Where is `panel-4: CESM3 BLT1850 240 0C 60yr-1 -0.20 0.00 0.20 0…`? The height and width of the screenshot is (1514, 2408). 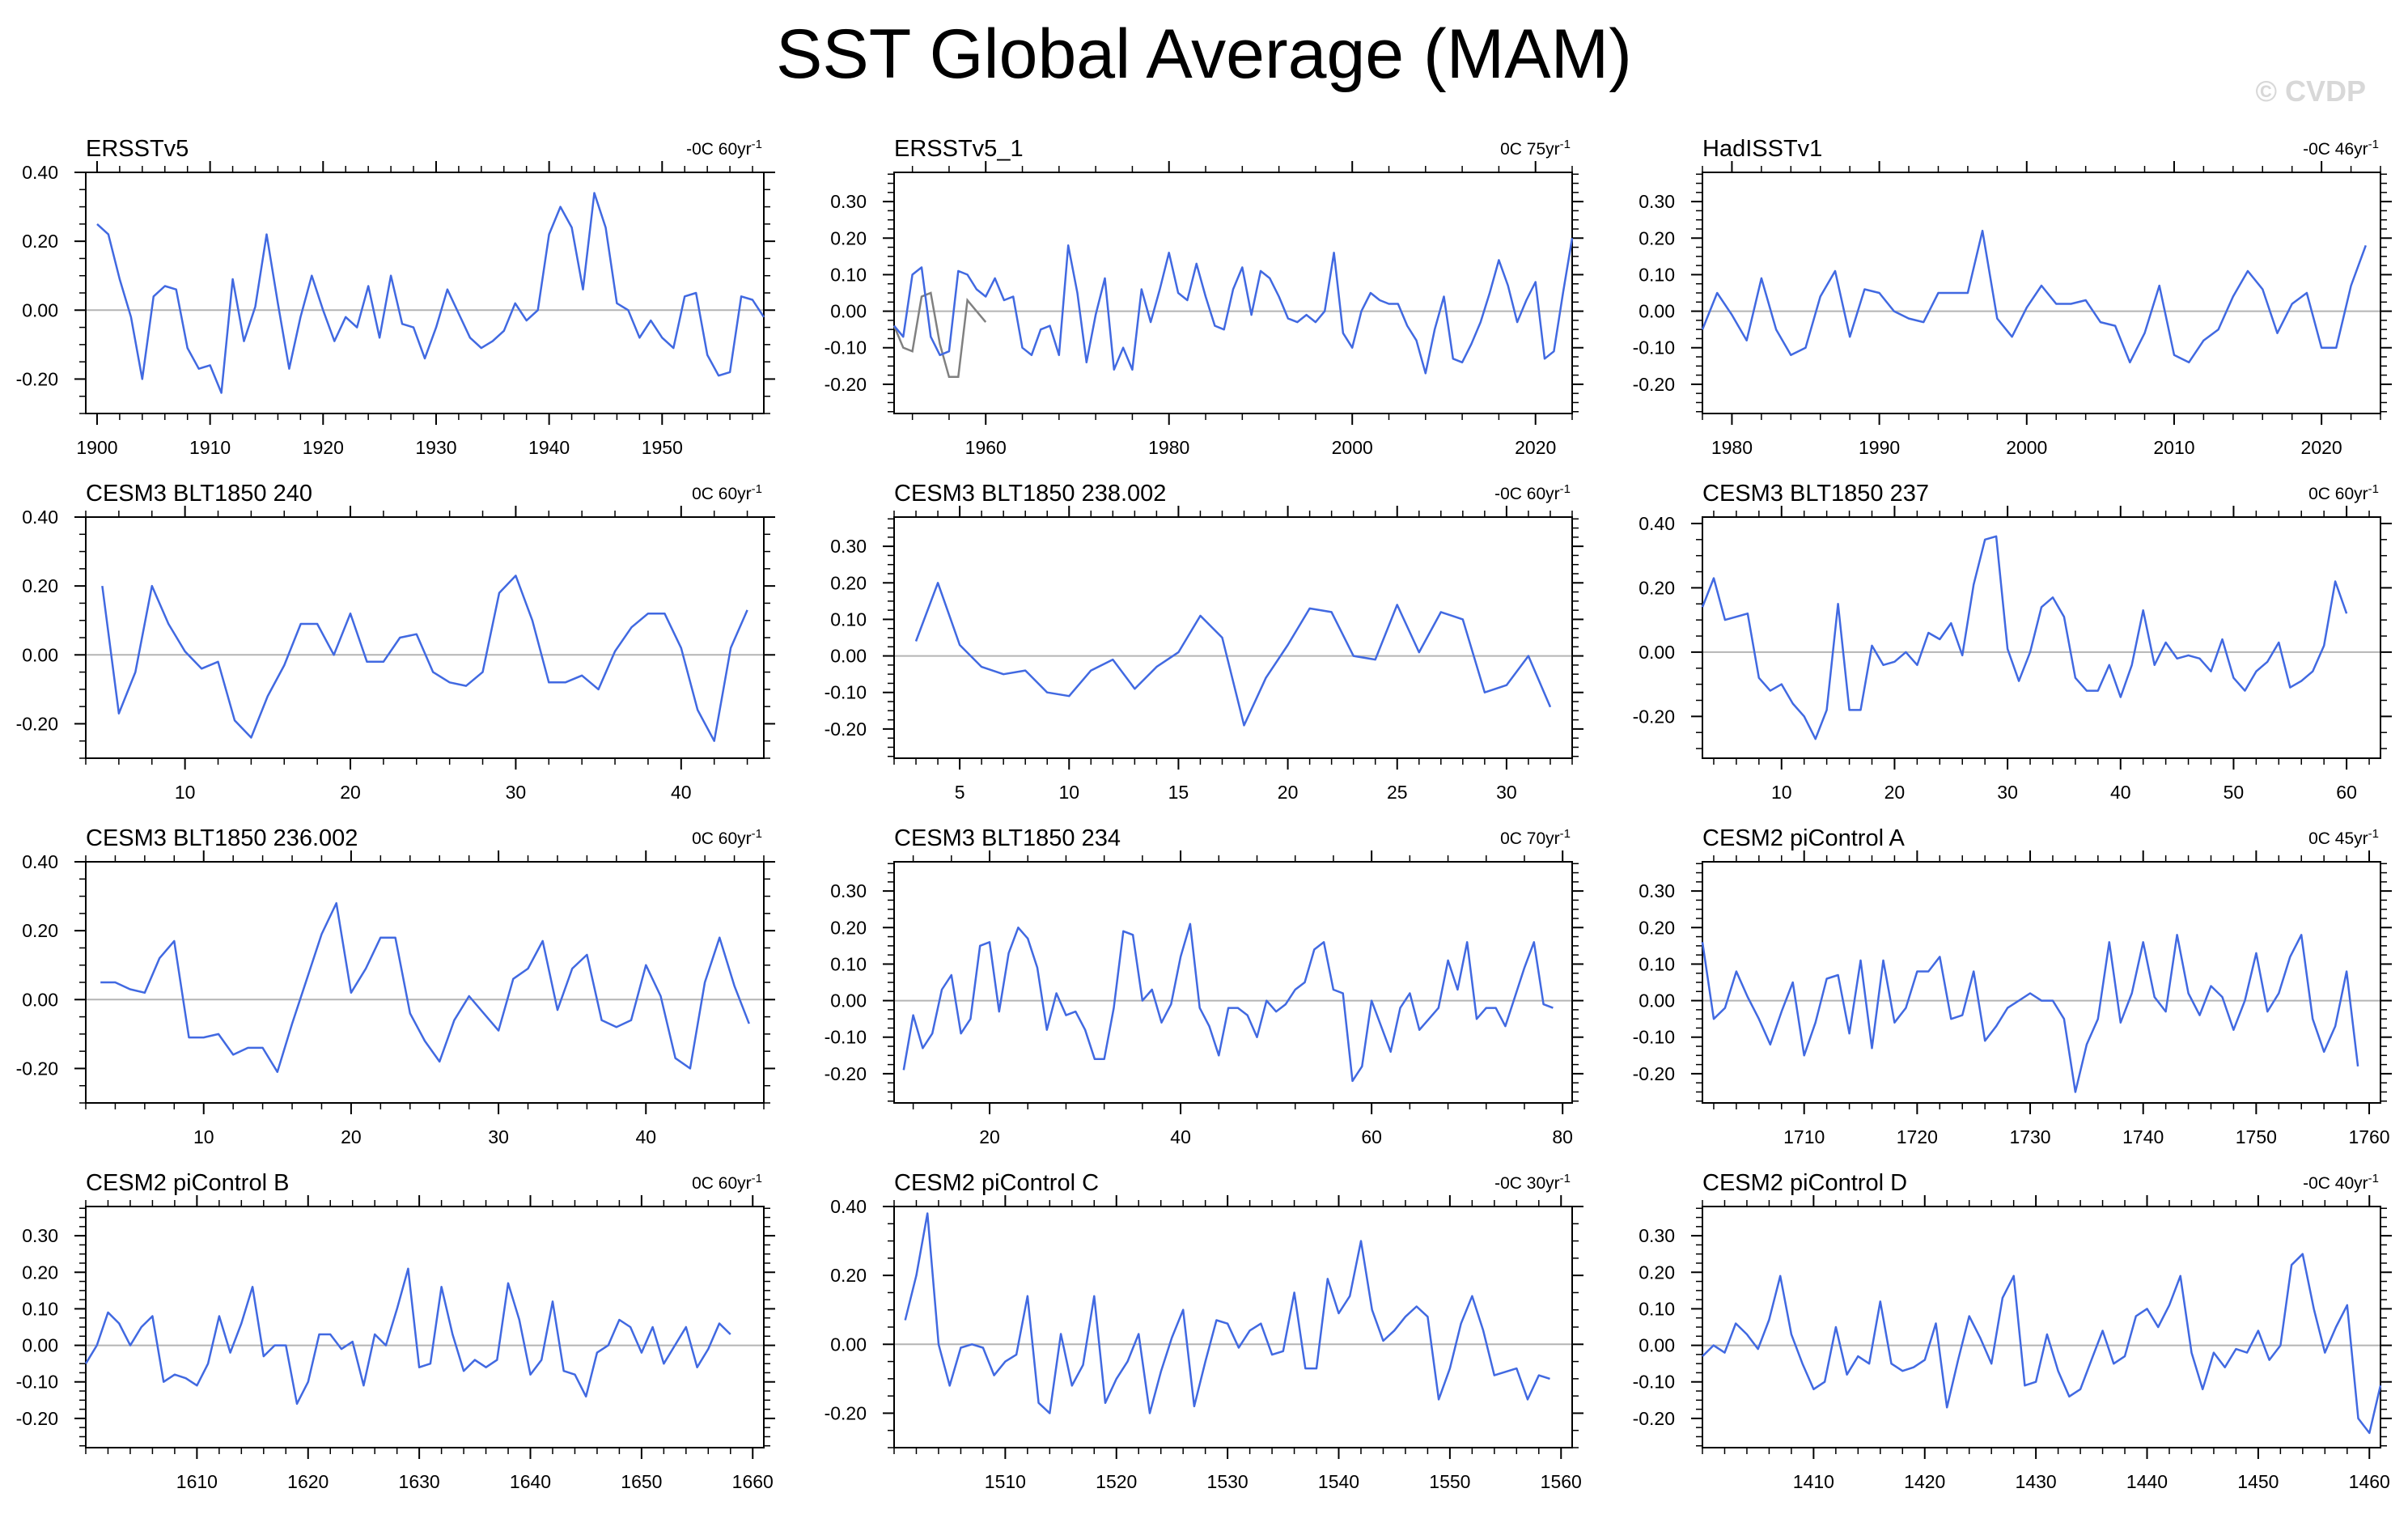
panel-4: CESM3 BLT1850 240 0C 60yr-1 -0.20 0.00 0.20 0… is located at coordinates (395, 642).